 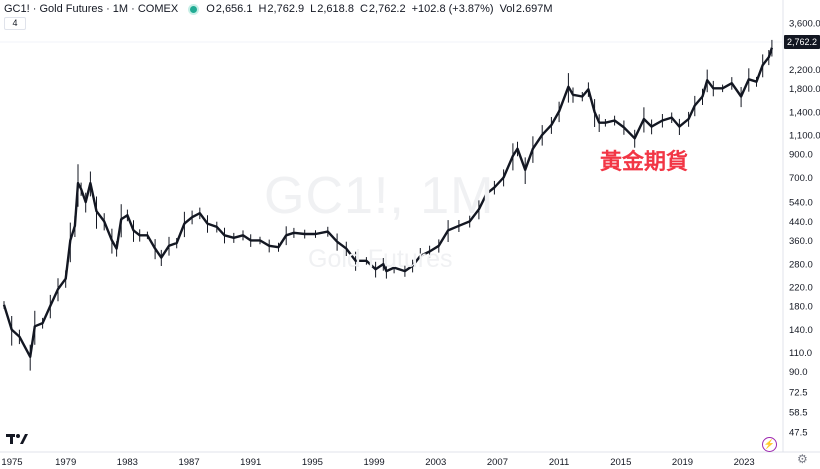 What do you see at coordinates (262, 9) in the screenshot?
I see `legend-high-label: H` at bounding box center [262, 9].